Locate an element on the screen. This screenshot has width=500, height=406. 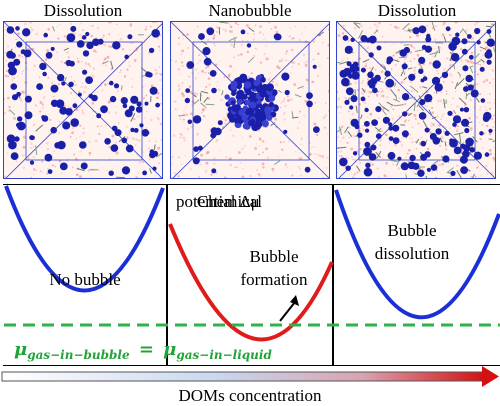
curve-no-bubble is located at coordinates (84, 239).